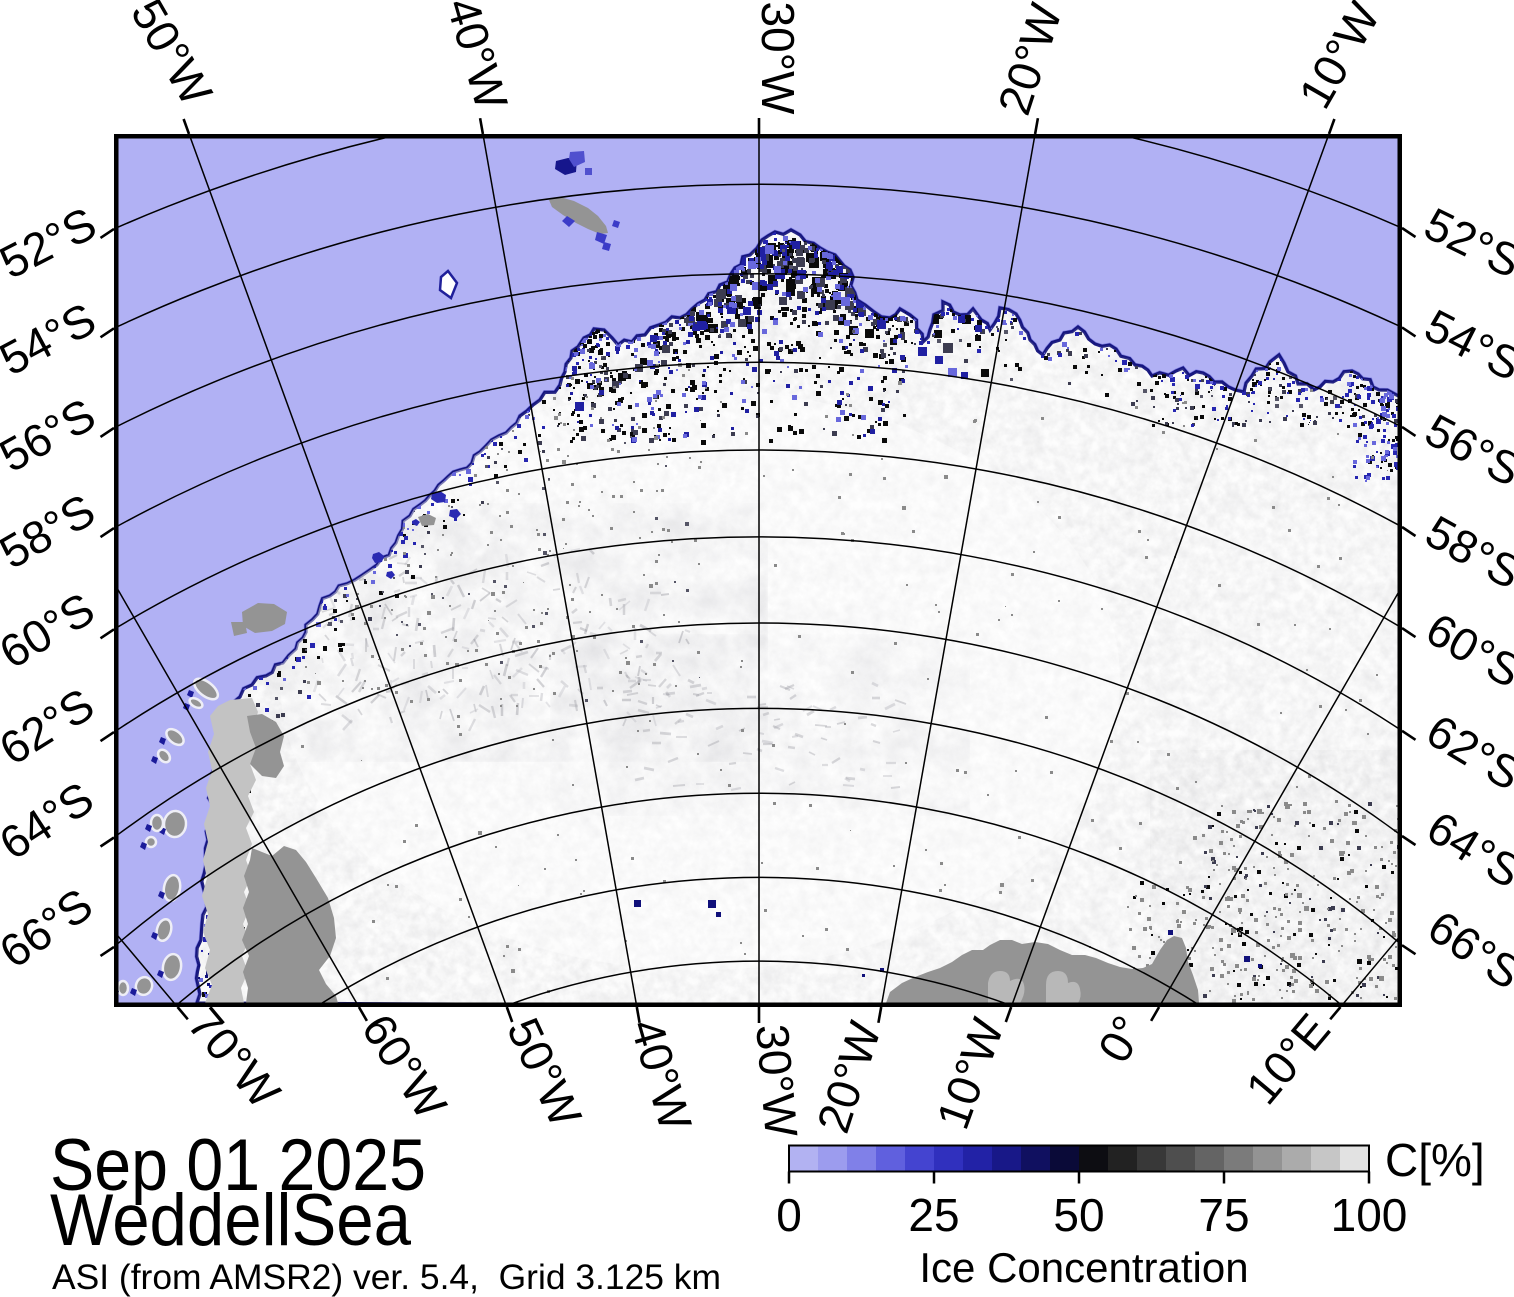 Image resolution: width=1514 pixels, height=1297 pixels. What do you see at coordinates (386, 1277) in the screenshot?
I see `svg-text:ASI (from AMSR2) ver. 5.4, Gr: ASI (from AMSR2) ver. 5.4, Grid 3.125 km` at bounding box center [386, 1277].